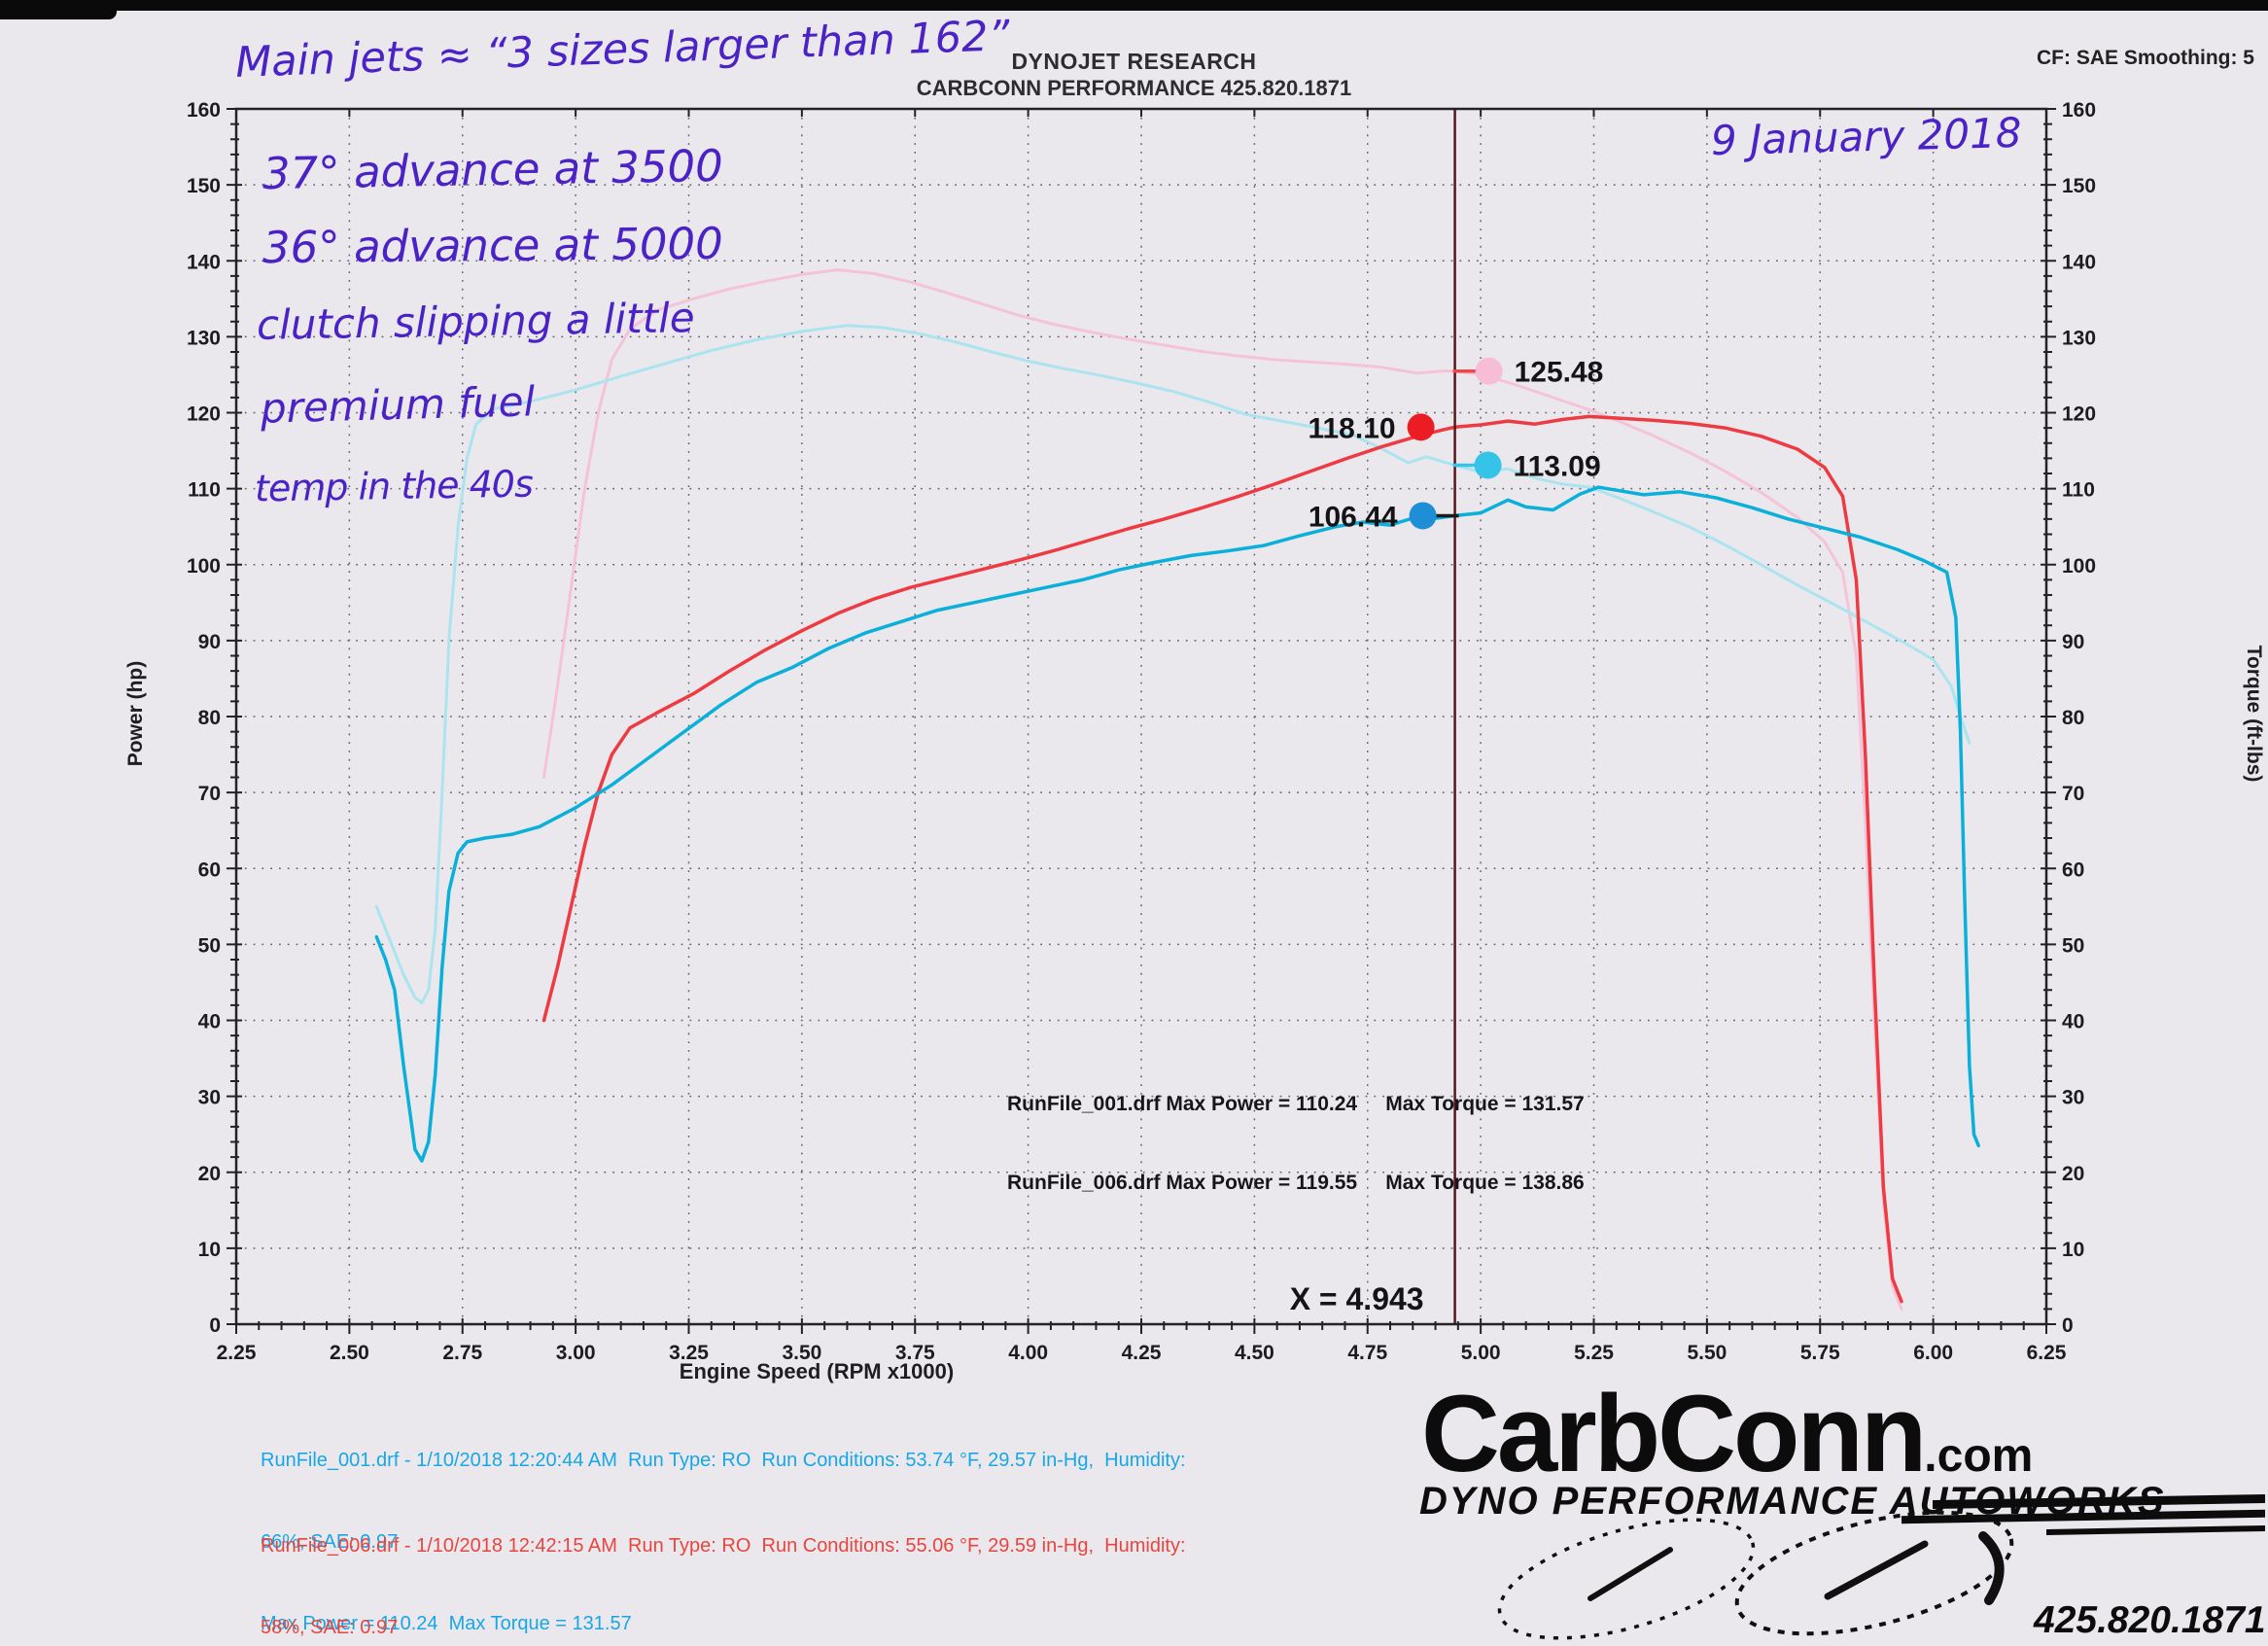 This screenshot has height=1646, width=2268. What do you see at coordinates (1447, 716) in the screenshot?
I see `cursor-group: X = 4.943 125.48 118.10 113.09 106.44` at bounding box center [1447, 716].